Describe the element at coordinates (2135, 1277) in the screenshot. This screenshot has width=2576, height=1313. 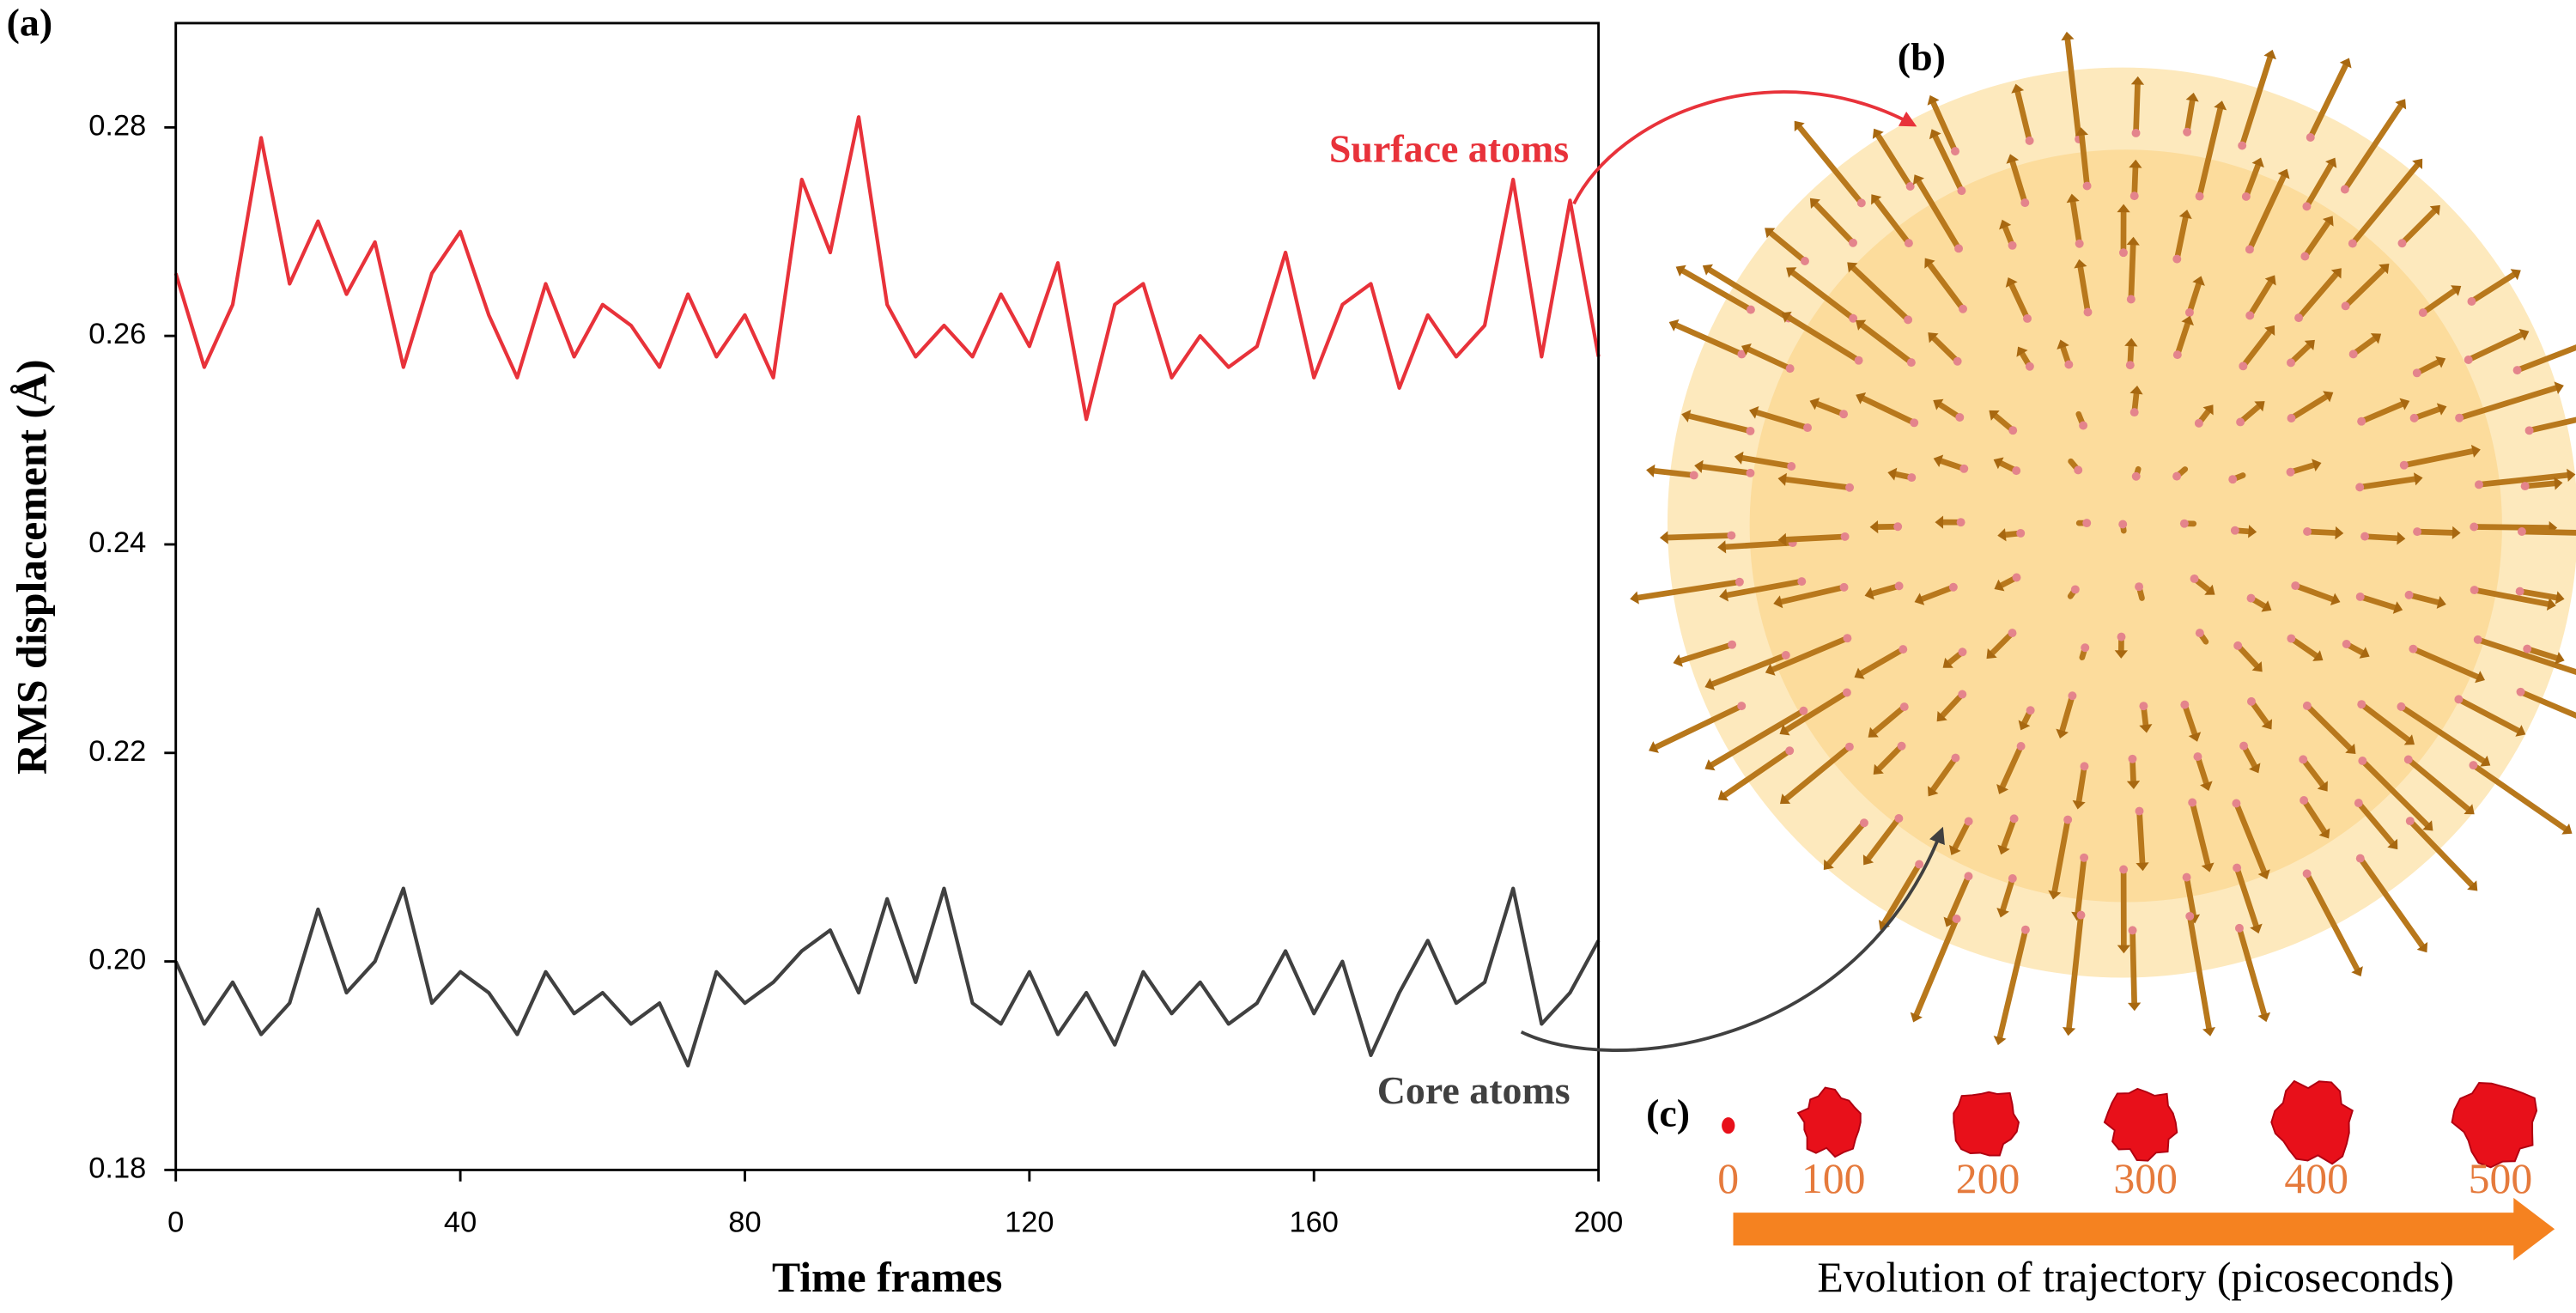
I see `timeline-caption: Evolution of trajectory (picoseconds)` at that location.